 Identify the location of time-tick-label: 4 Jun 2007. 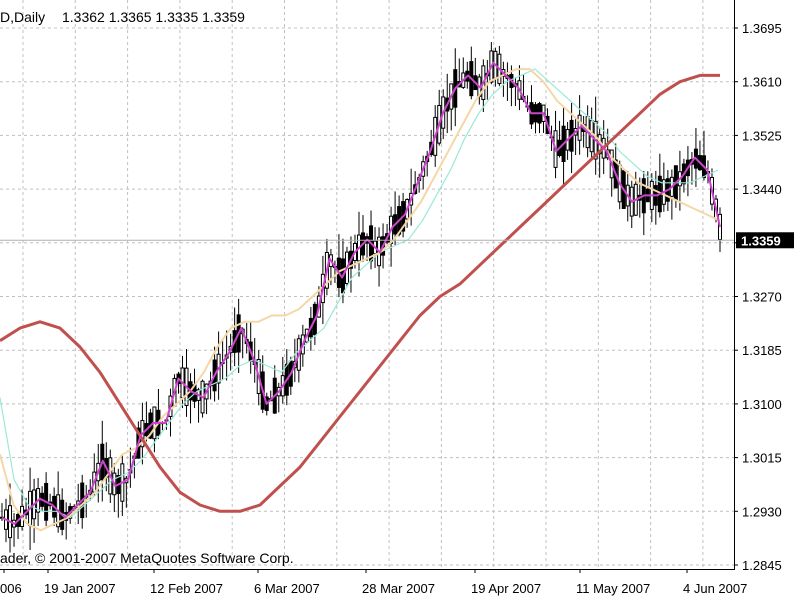
(715, 588).